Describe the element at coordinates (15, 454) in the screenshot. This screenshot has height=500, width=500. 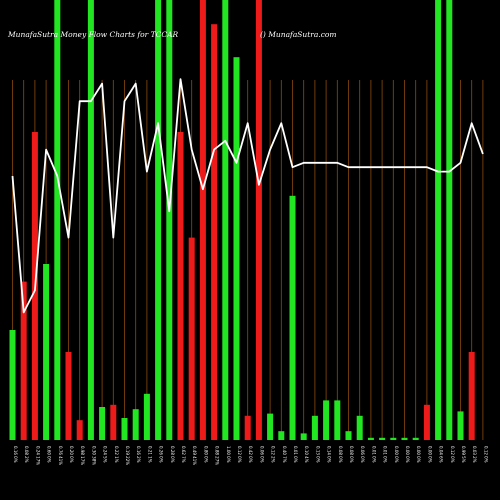
I see `x-tick-label: 0.16 0%` at that location.